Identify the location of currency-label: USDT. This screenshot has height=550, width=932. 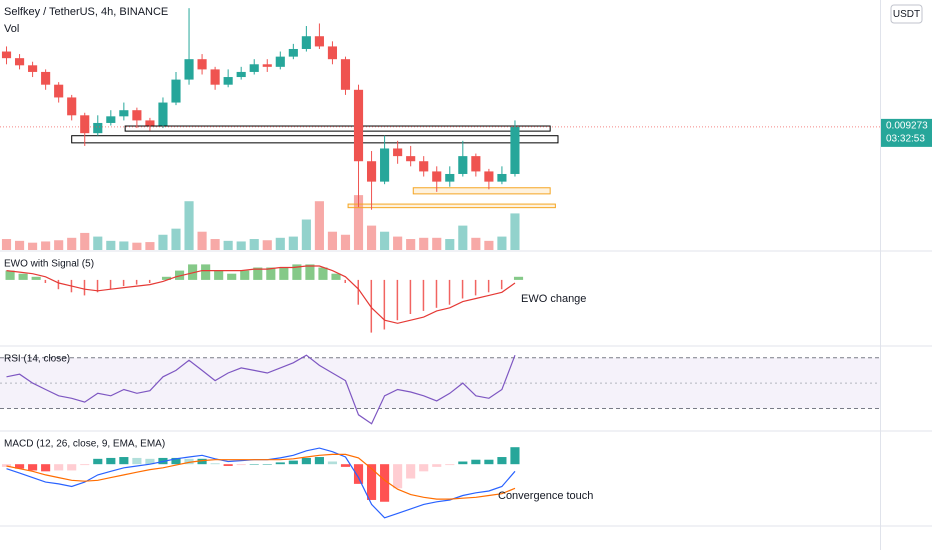
(906, 14).